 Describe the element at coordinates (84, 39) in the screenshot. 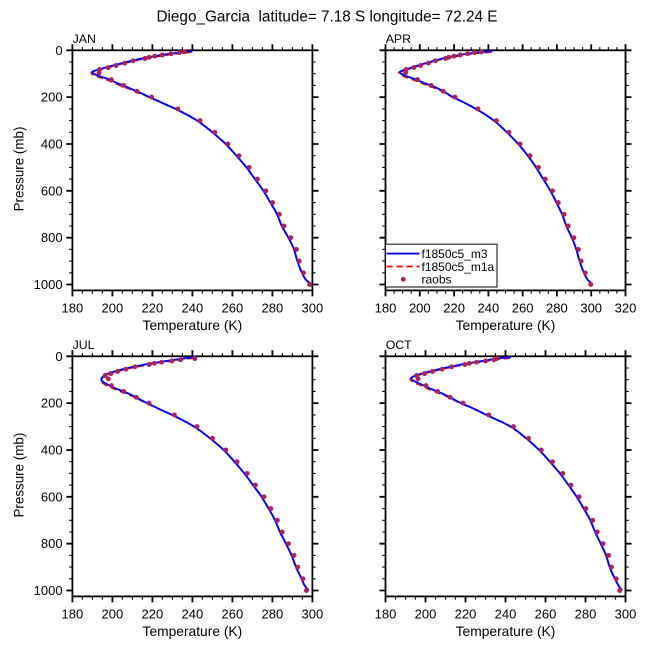

I see `svg-text: JAN` at that location.